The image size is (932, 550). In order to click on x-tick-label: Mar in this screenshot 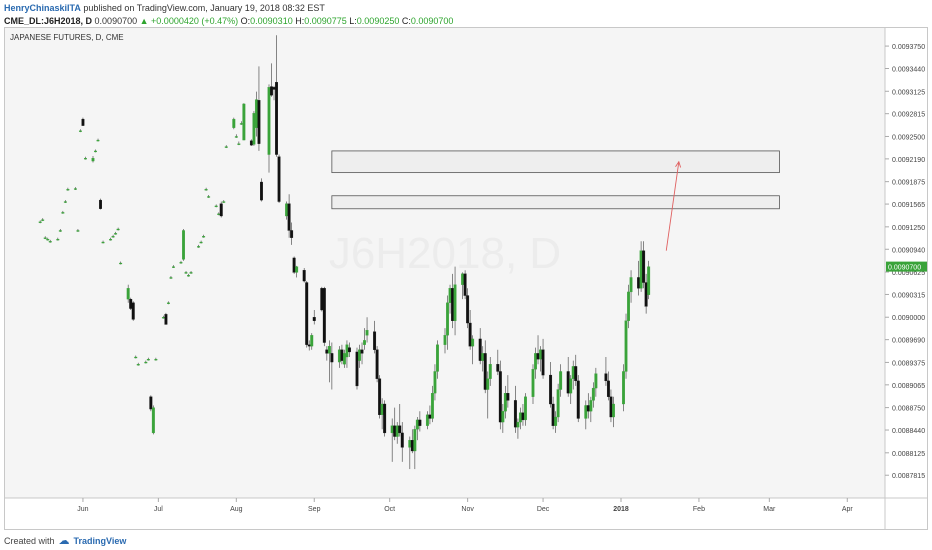, I will do `click(769, 509)`.